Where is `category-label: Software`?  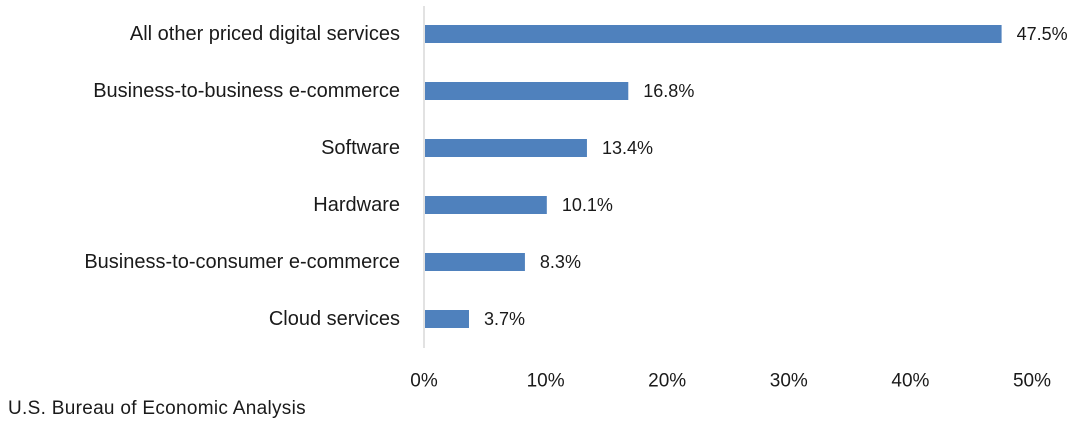
category-label: Software is located at coordinates (360, 148).